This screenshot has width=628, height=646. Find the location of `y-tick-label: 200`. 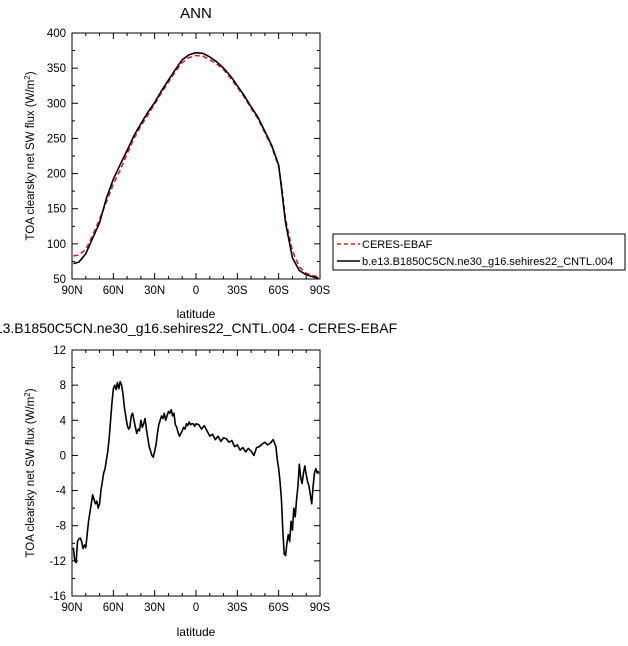

y-tick-label: 200 is located at coordinates (56, 175).